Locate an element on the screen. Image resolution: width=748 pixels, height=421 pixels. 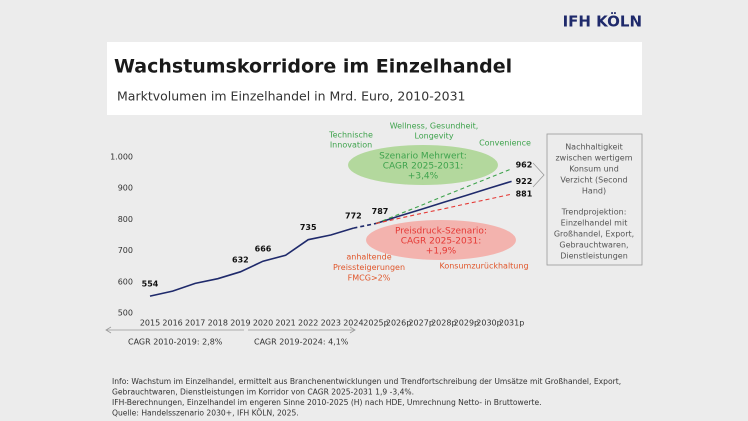
x-tick-label: 2024 is located at coordinates (353, 323).